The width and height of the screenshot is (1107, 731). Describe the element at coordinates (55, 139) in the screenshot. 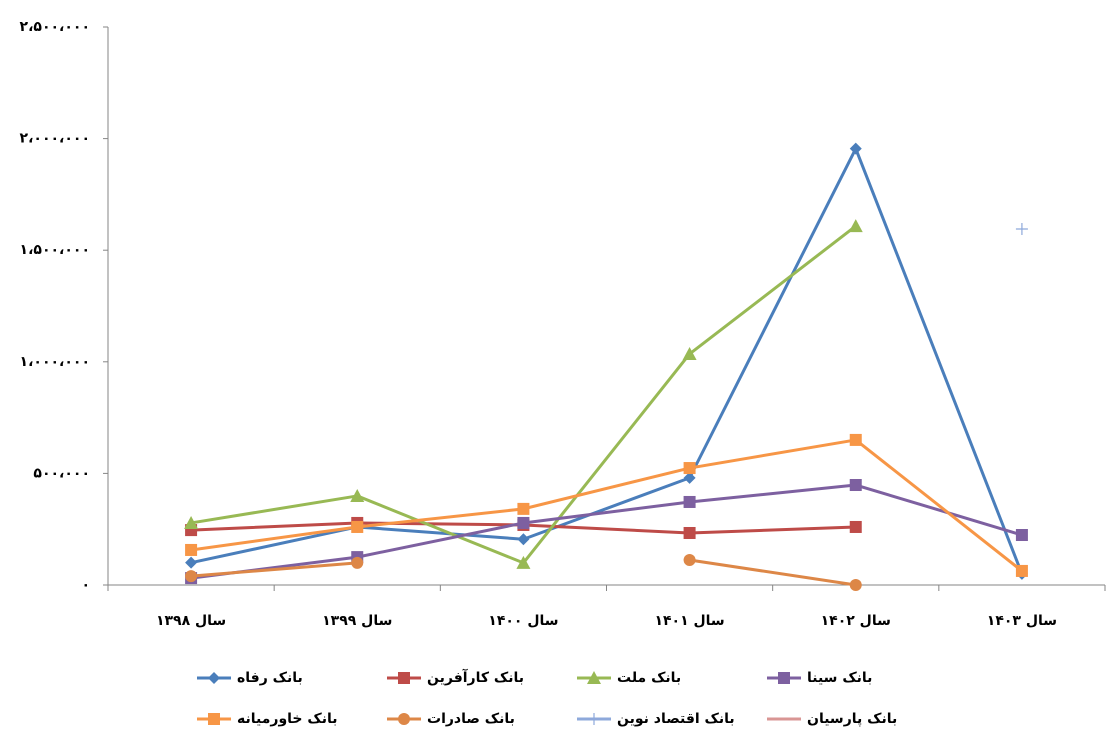

I see `y-tick-label: ۲،۰۰۰،۰۰۰` at that location.